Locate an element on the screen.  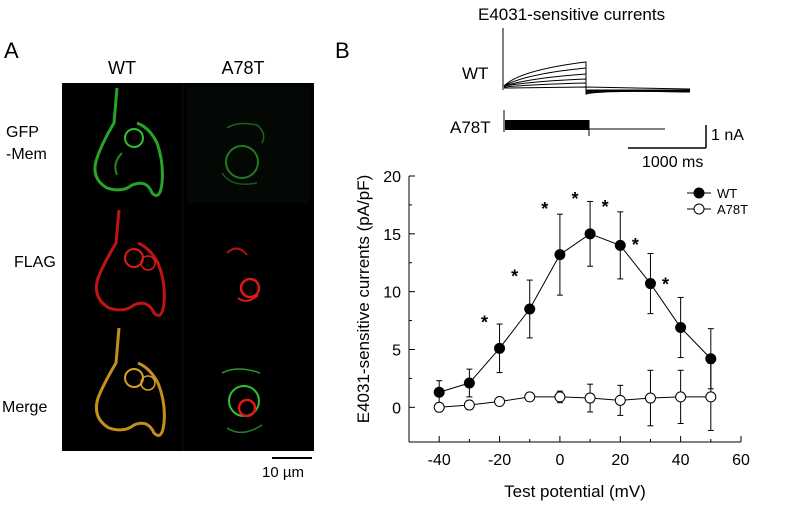
y-tick-label: 5 is located at coordinates (396, 350).